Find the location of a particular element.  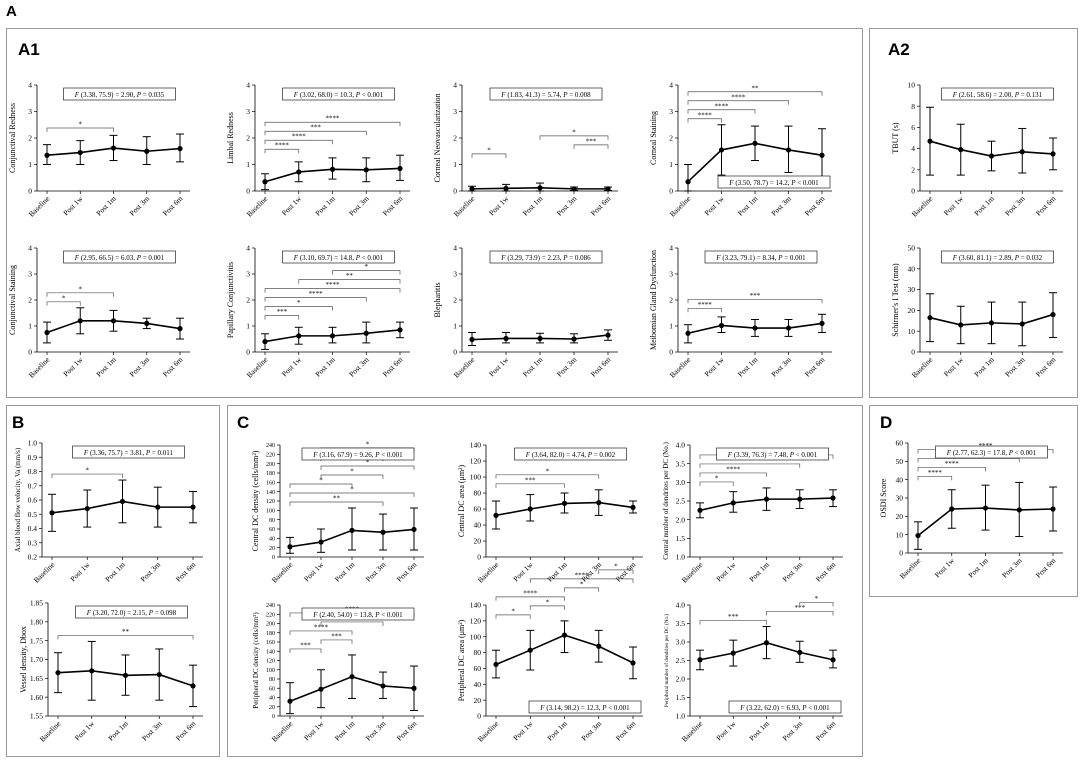

stats-text: F (3.64, 82.0) = 4.74, P = 0.002 is located at coordinates (570, 455).